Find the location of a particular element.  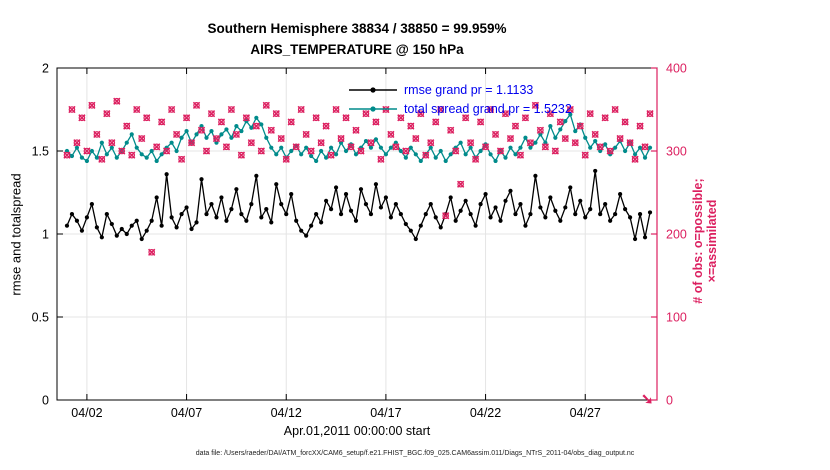

totalspread-line-sample-icon is located at coordinates (373, 108).